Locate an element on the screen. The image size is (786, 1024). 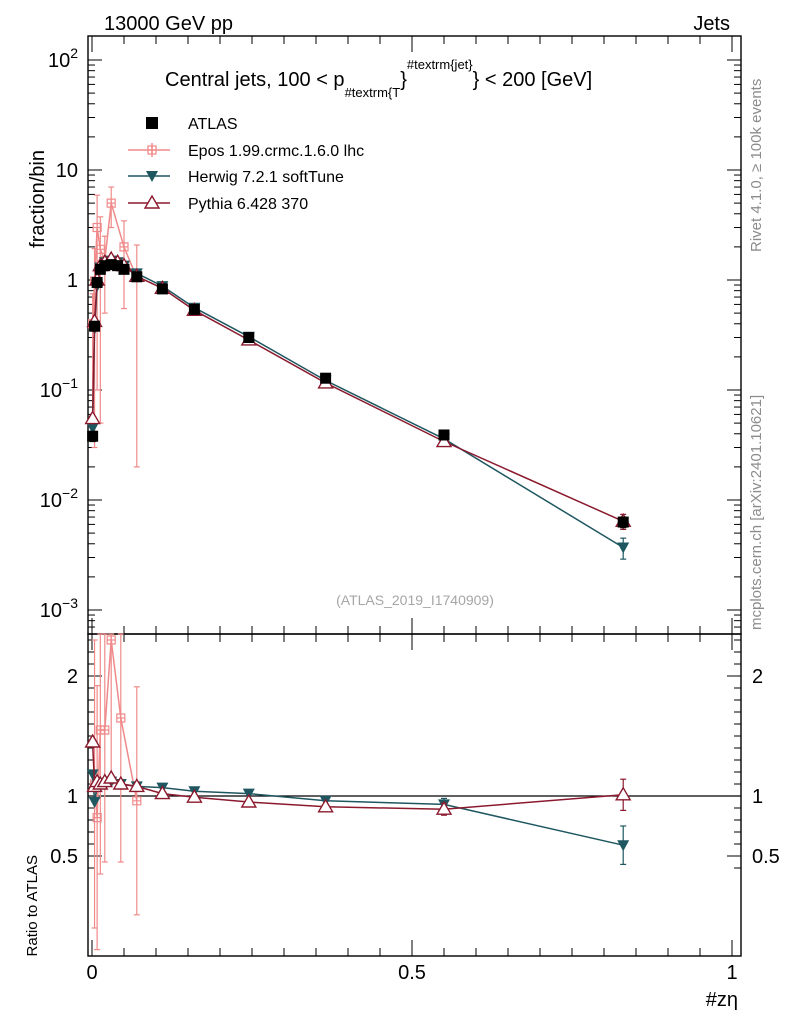
main-y-tick-label: 1 is located at coordinates (72, 281).